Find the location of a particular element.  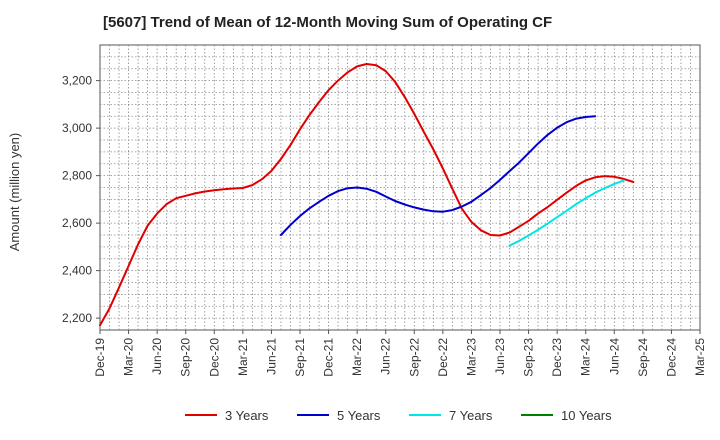

series-line-7-years is located at coordinates (566, 213).